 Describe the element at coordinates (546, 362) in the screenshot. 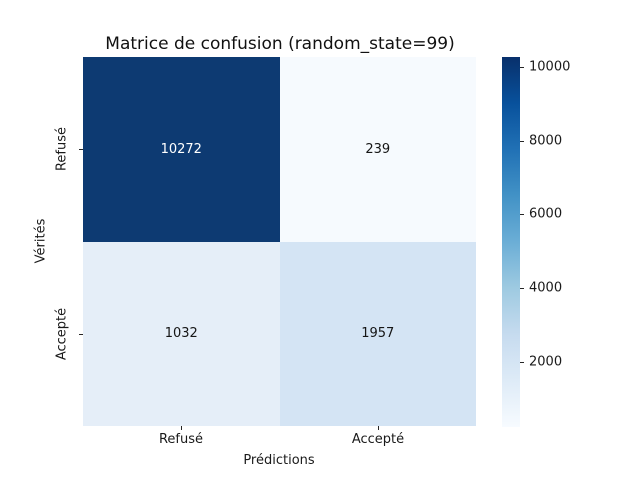

I see `colorbar-tick-label-2000: 2000` at that location.